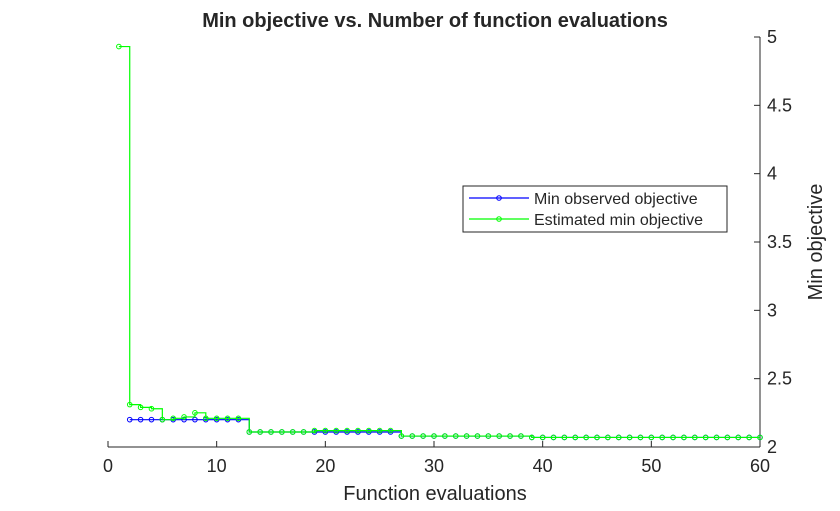 The image size is (840, 511). I want to click on legend-label-1: Min observed objective, so click(616, 199).